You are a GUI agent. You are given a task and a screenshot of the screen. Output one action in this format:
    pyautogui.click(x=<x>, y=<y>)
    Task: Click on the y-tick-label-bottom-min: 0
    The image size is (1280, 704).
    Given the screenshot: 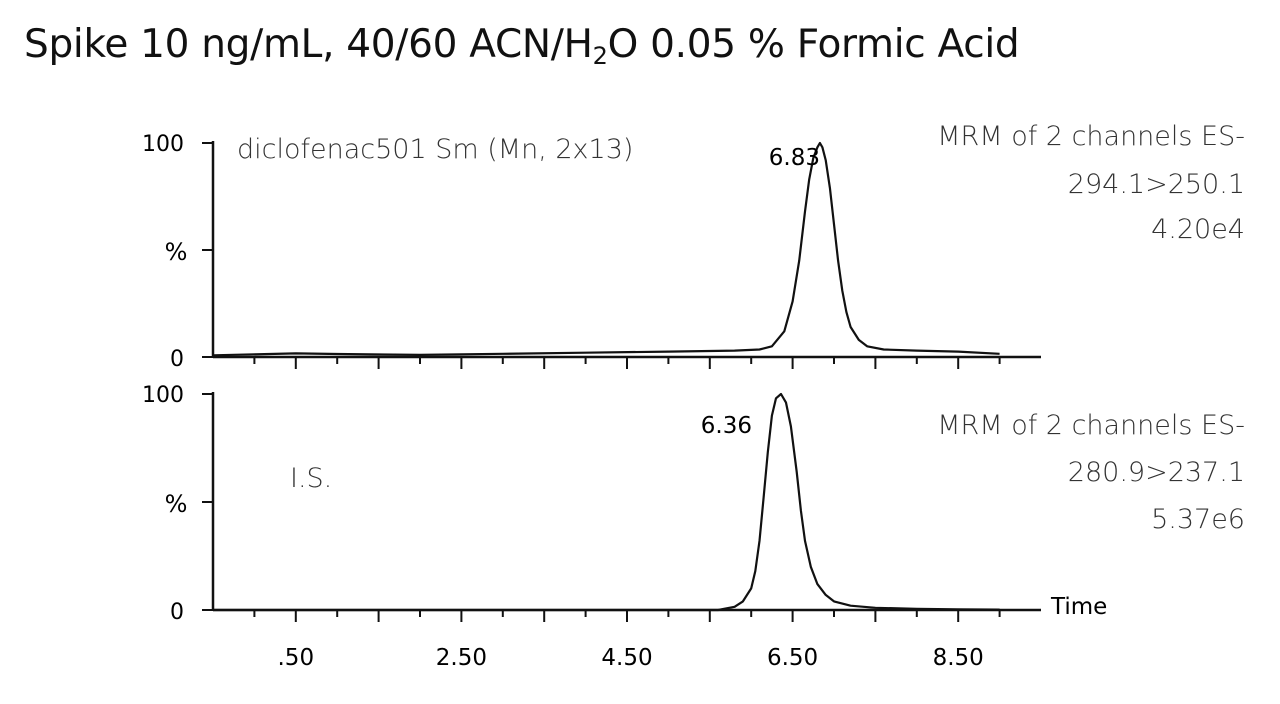 What is the action you would take?
    pyautogui.click(x=177, y=612)
    